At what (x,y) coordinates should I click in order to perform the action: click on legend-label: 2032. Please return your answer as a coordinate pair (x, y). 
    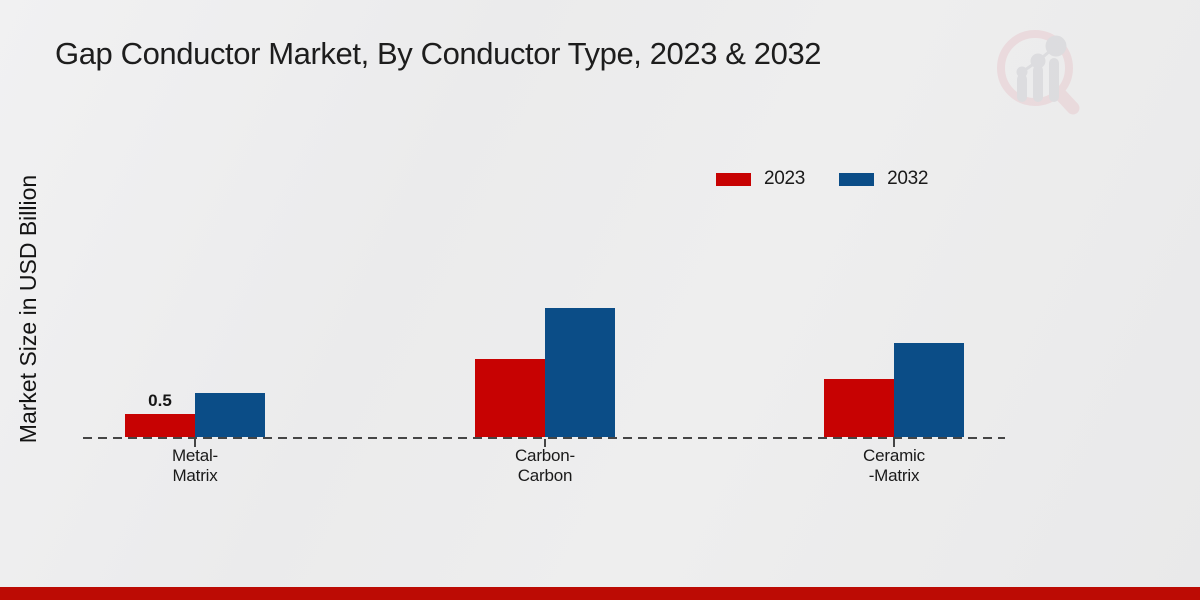
    Looking at the image, I should click on (908, 178).